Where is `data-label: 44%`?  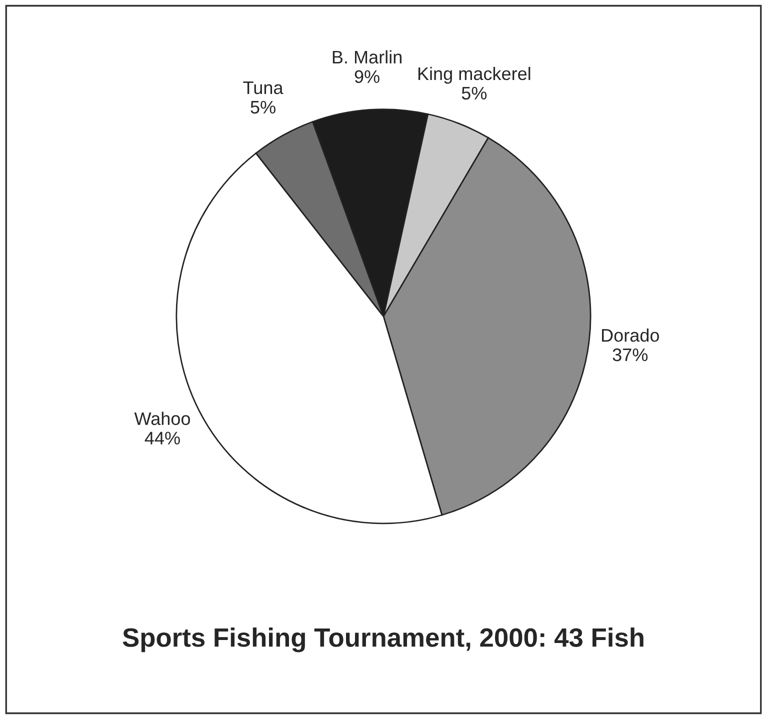 data-label: 44% is located at coordinates (162, 438).